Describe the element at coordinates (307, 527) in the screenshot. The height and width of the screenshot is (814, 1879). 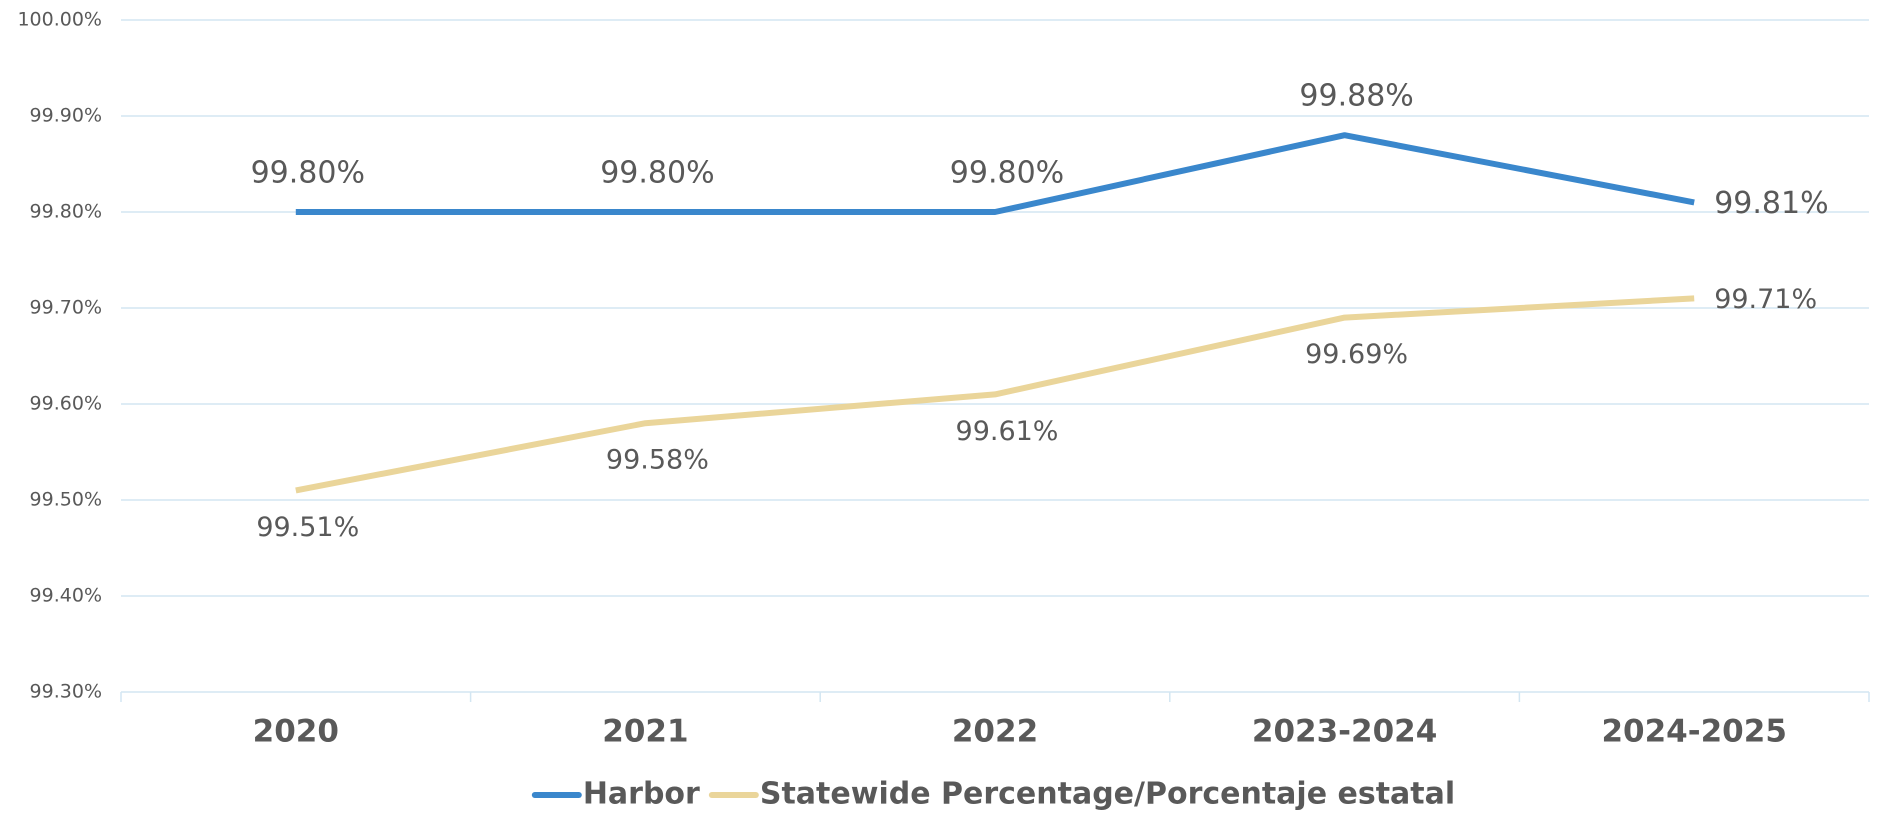
I see `data-label: 99.51%` at that location.